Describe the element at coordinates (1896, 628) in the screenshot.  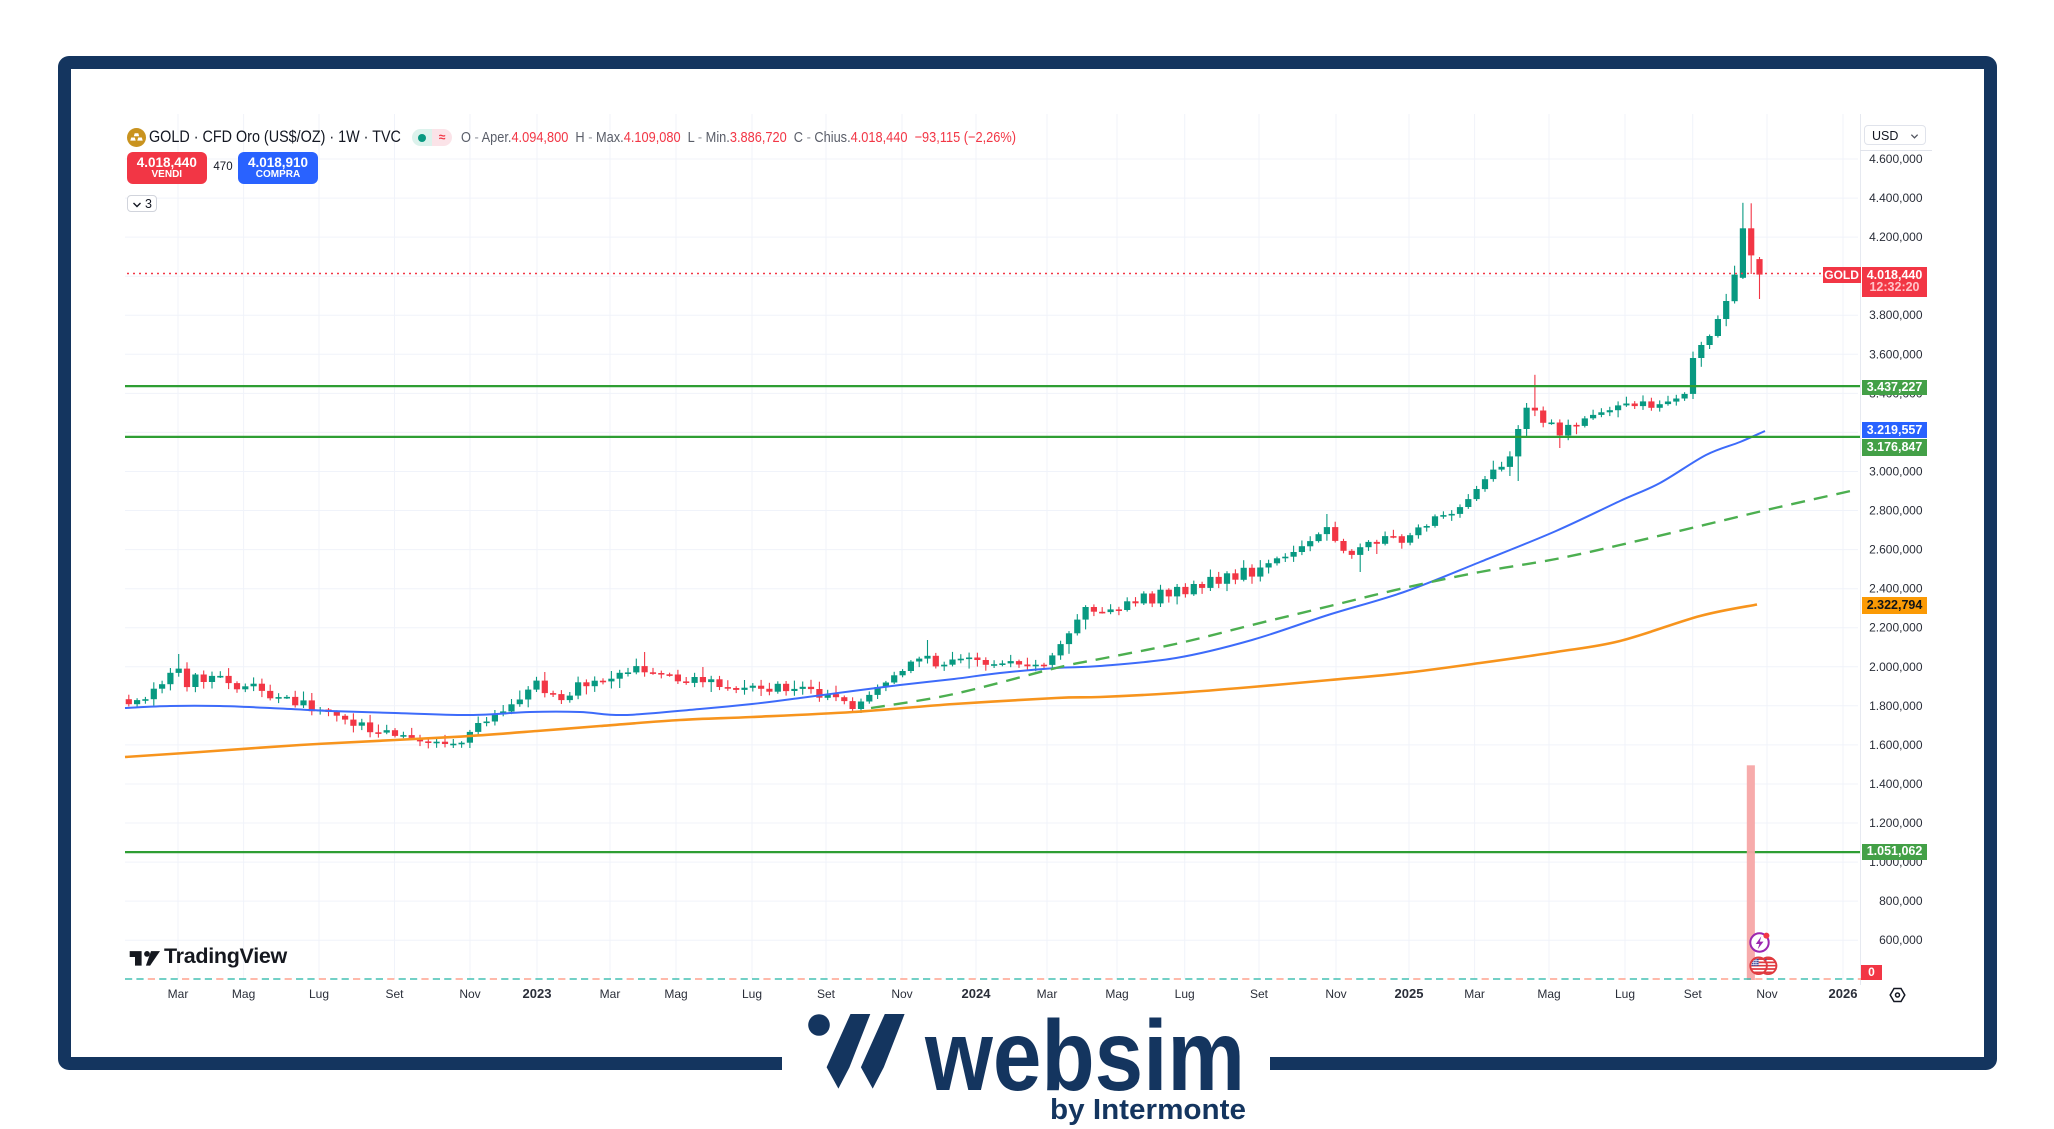
I see `svg-text: 2.200,000` at that location.